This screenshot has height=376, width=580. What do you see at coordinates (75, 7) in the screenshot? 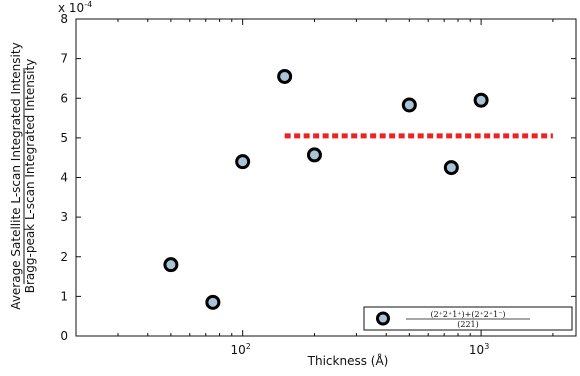
I see `y-multiplier: x 10-4` at bounding box center [75, 7].